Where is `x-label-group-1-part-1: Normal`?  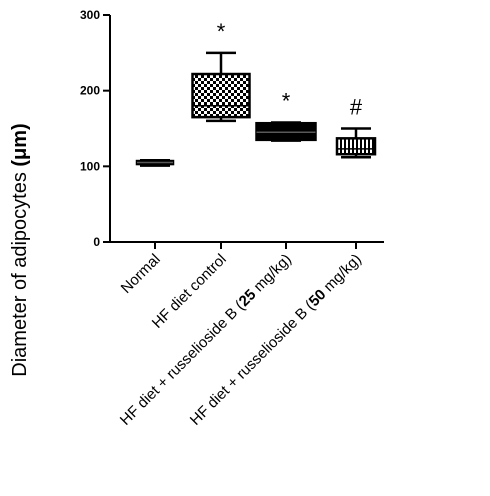 x-label-group-1-part-1: Normal is located at coordinates (141, 274).